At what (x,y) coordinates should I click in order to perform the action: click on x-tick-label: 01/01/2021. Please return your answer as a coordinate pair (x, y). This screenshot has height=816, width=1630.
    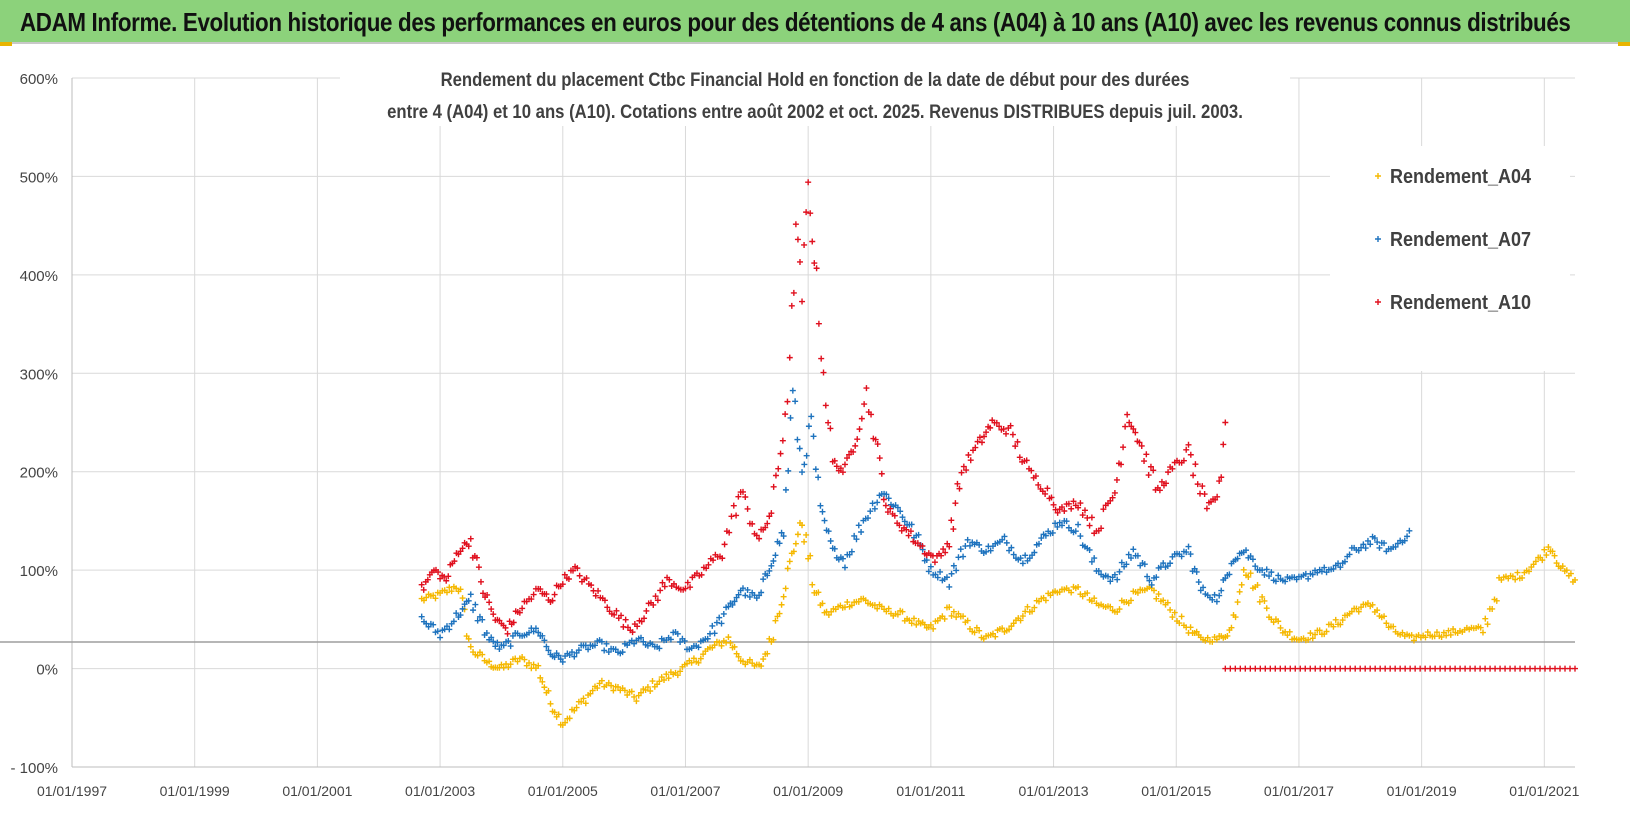
    Looking at the image, I should click on (1544, 791).